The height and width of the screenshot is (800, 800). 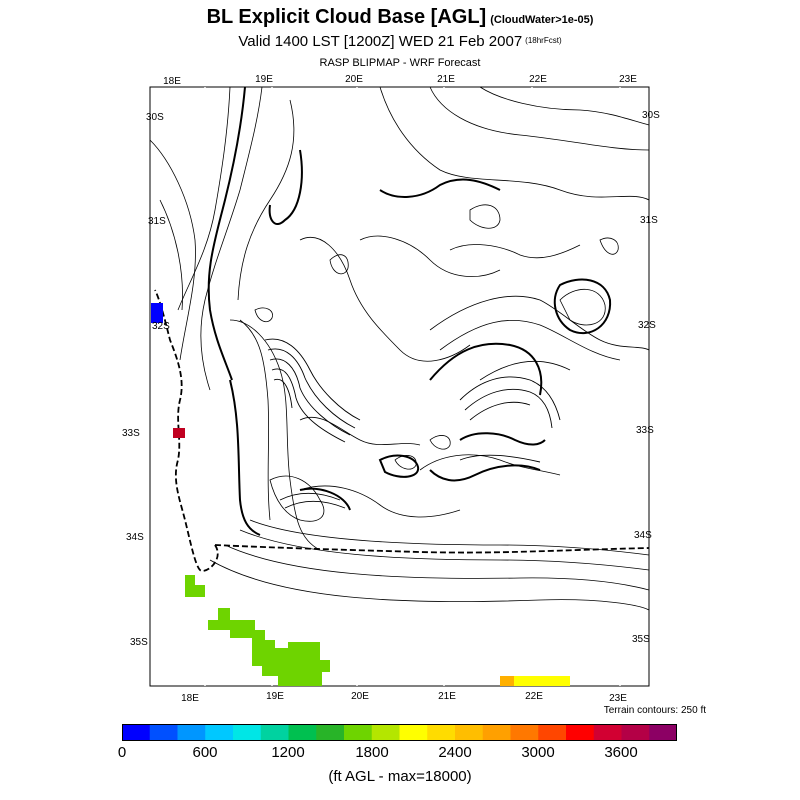 I want to click on left-lat-label: 30S, so click(x=155, y=117).